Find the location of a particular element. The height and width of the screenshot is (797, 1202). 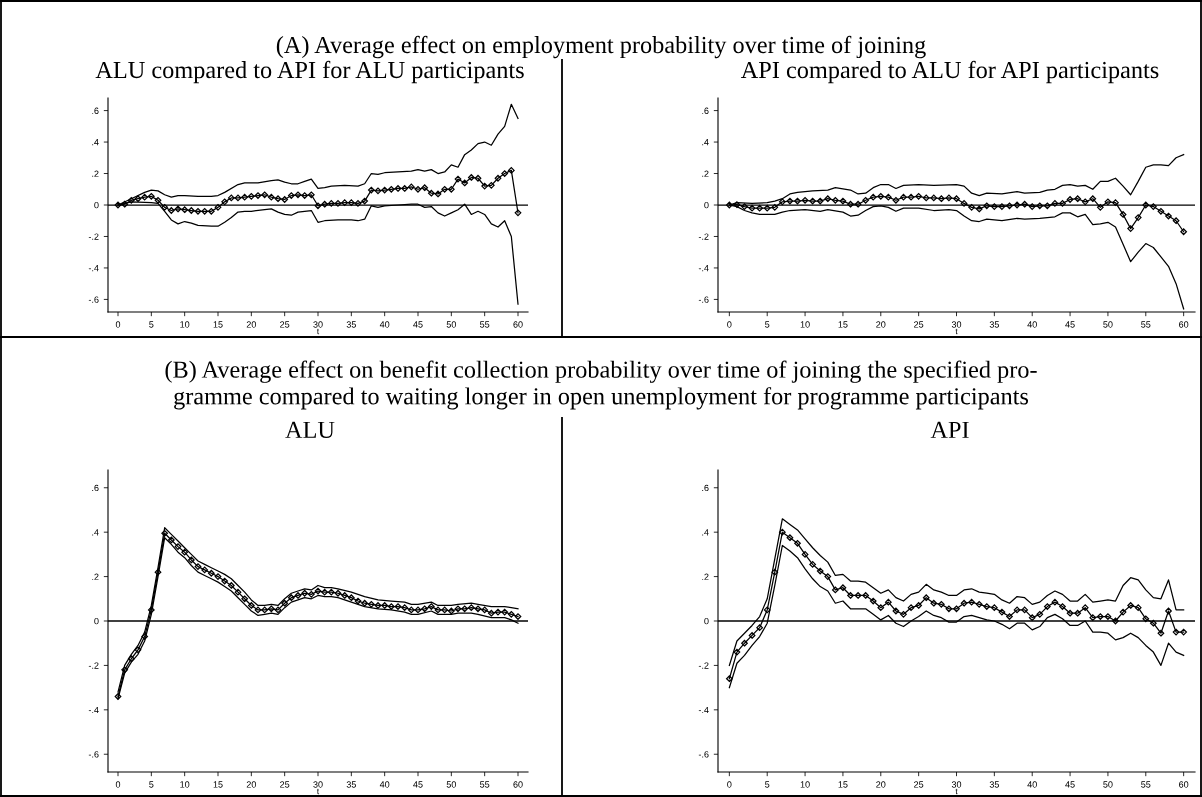

text: (B) Average effect on benefit collection probability over time of joining the specified pro- gramme compared to waiting longer in open unemployment for programme participants is located at coordinates (601, 385).